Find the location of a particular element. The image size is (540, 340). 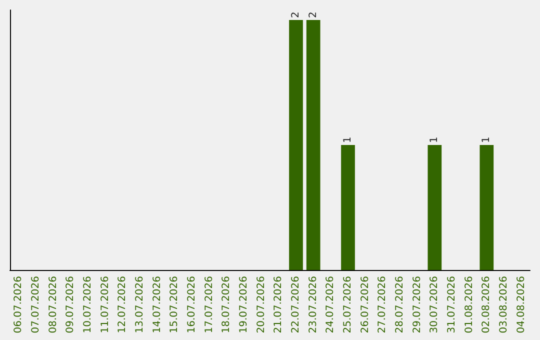

x-tick-label: 24.07.2026 is located at coordinates (330, 305).